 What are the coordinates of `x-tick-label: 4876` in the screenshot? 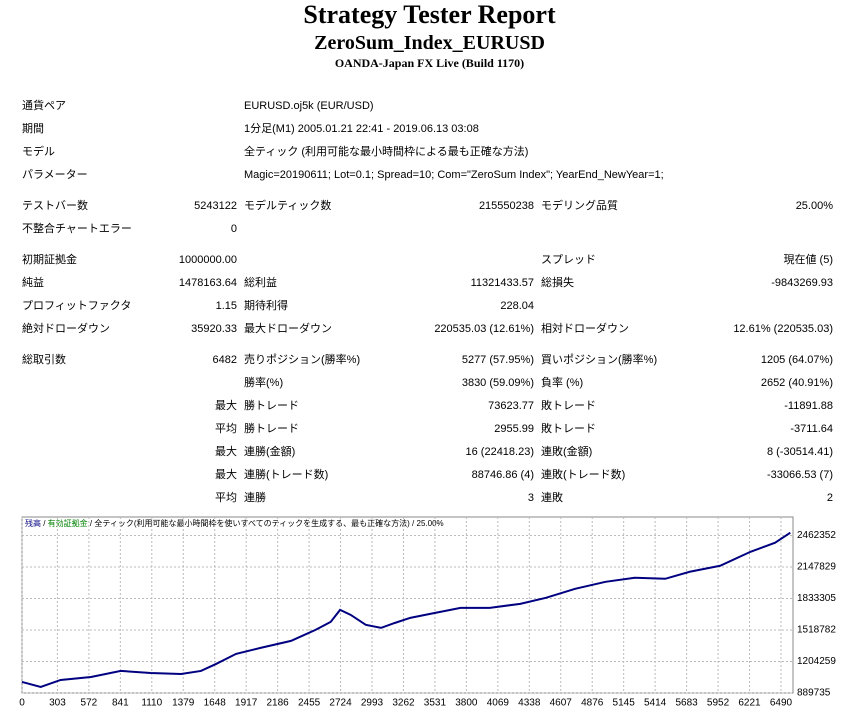 It's located at (592, 703).